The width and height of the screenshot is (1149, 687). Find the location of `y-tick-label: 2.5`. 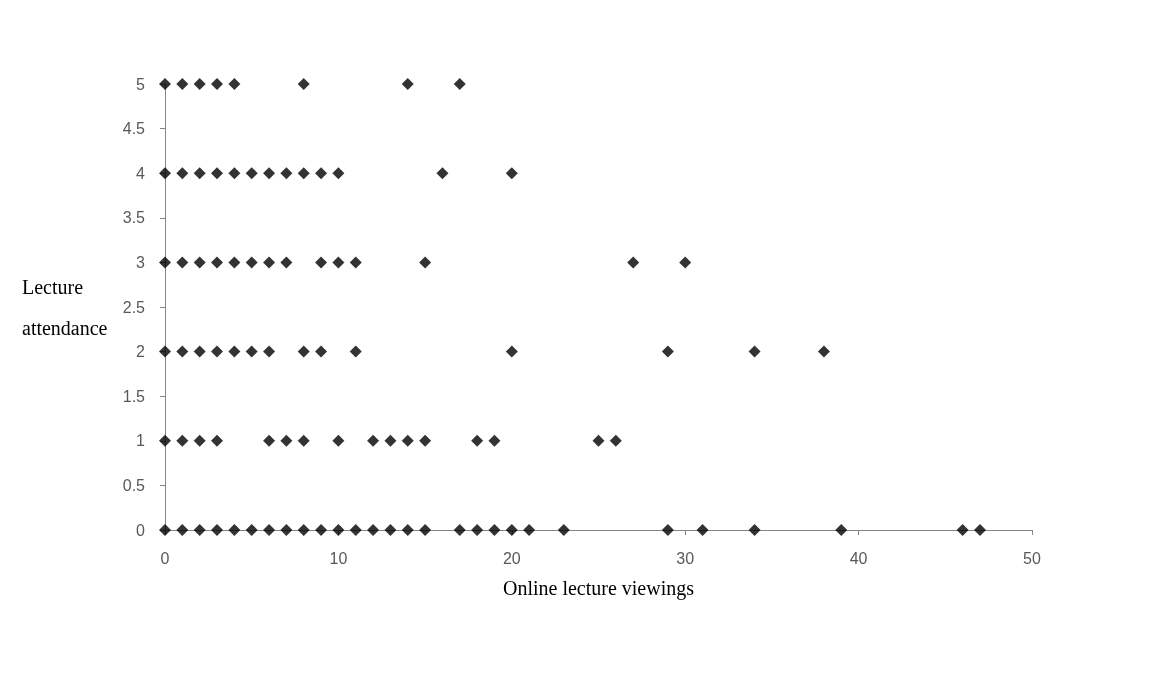

y-tick-label: 2.5 is located at coordinates (134, 307).